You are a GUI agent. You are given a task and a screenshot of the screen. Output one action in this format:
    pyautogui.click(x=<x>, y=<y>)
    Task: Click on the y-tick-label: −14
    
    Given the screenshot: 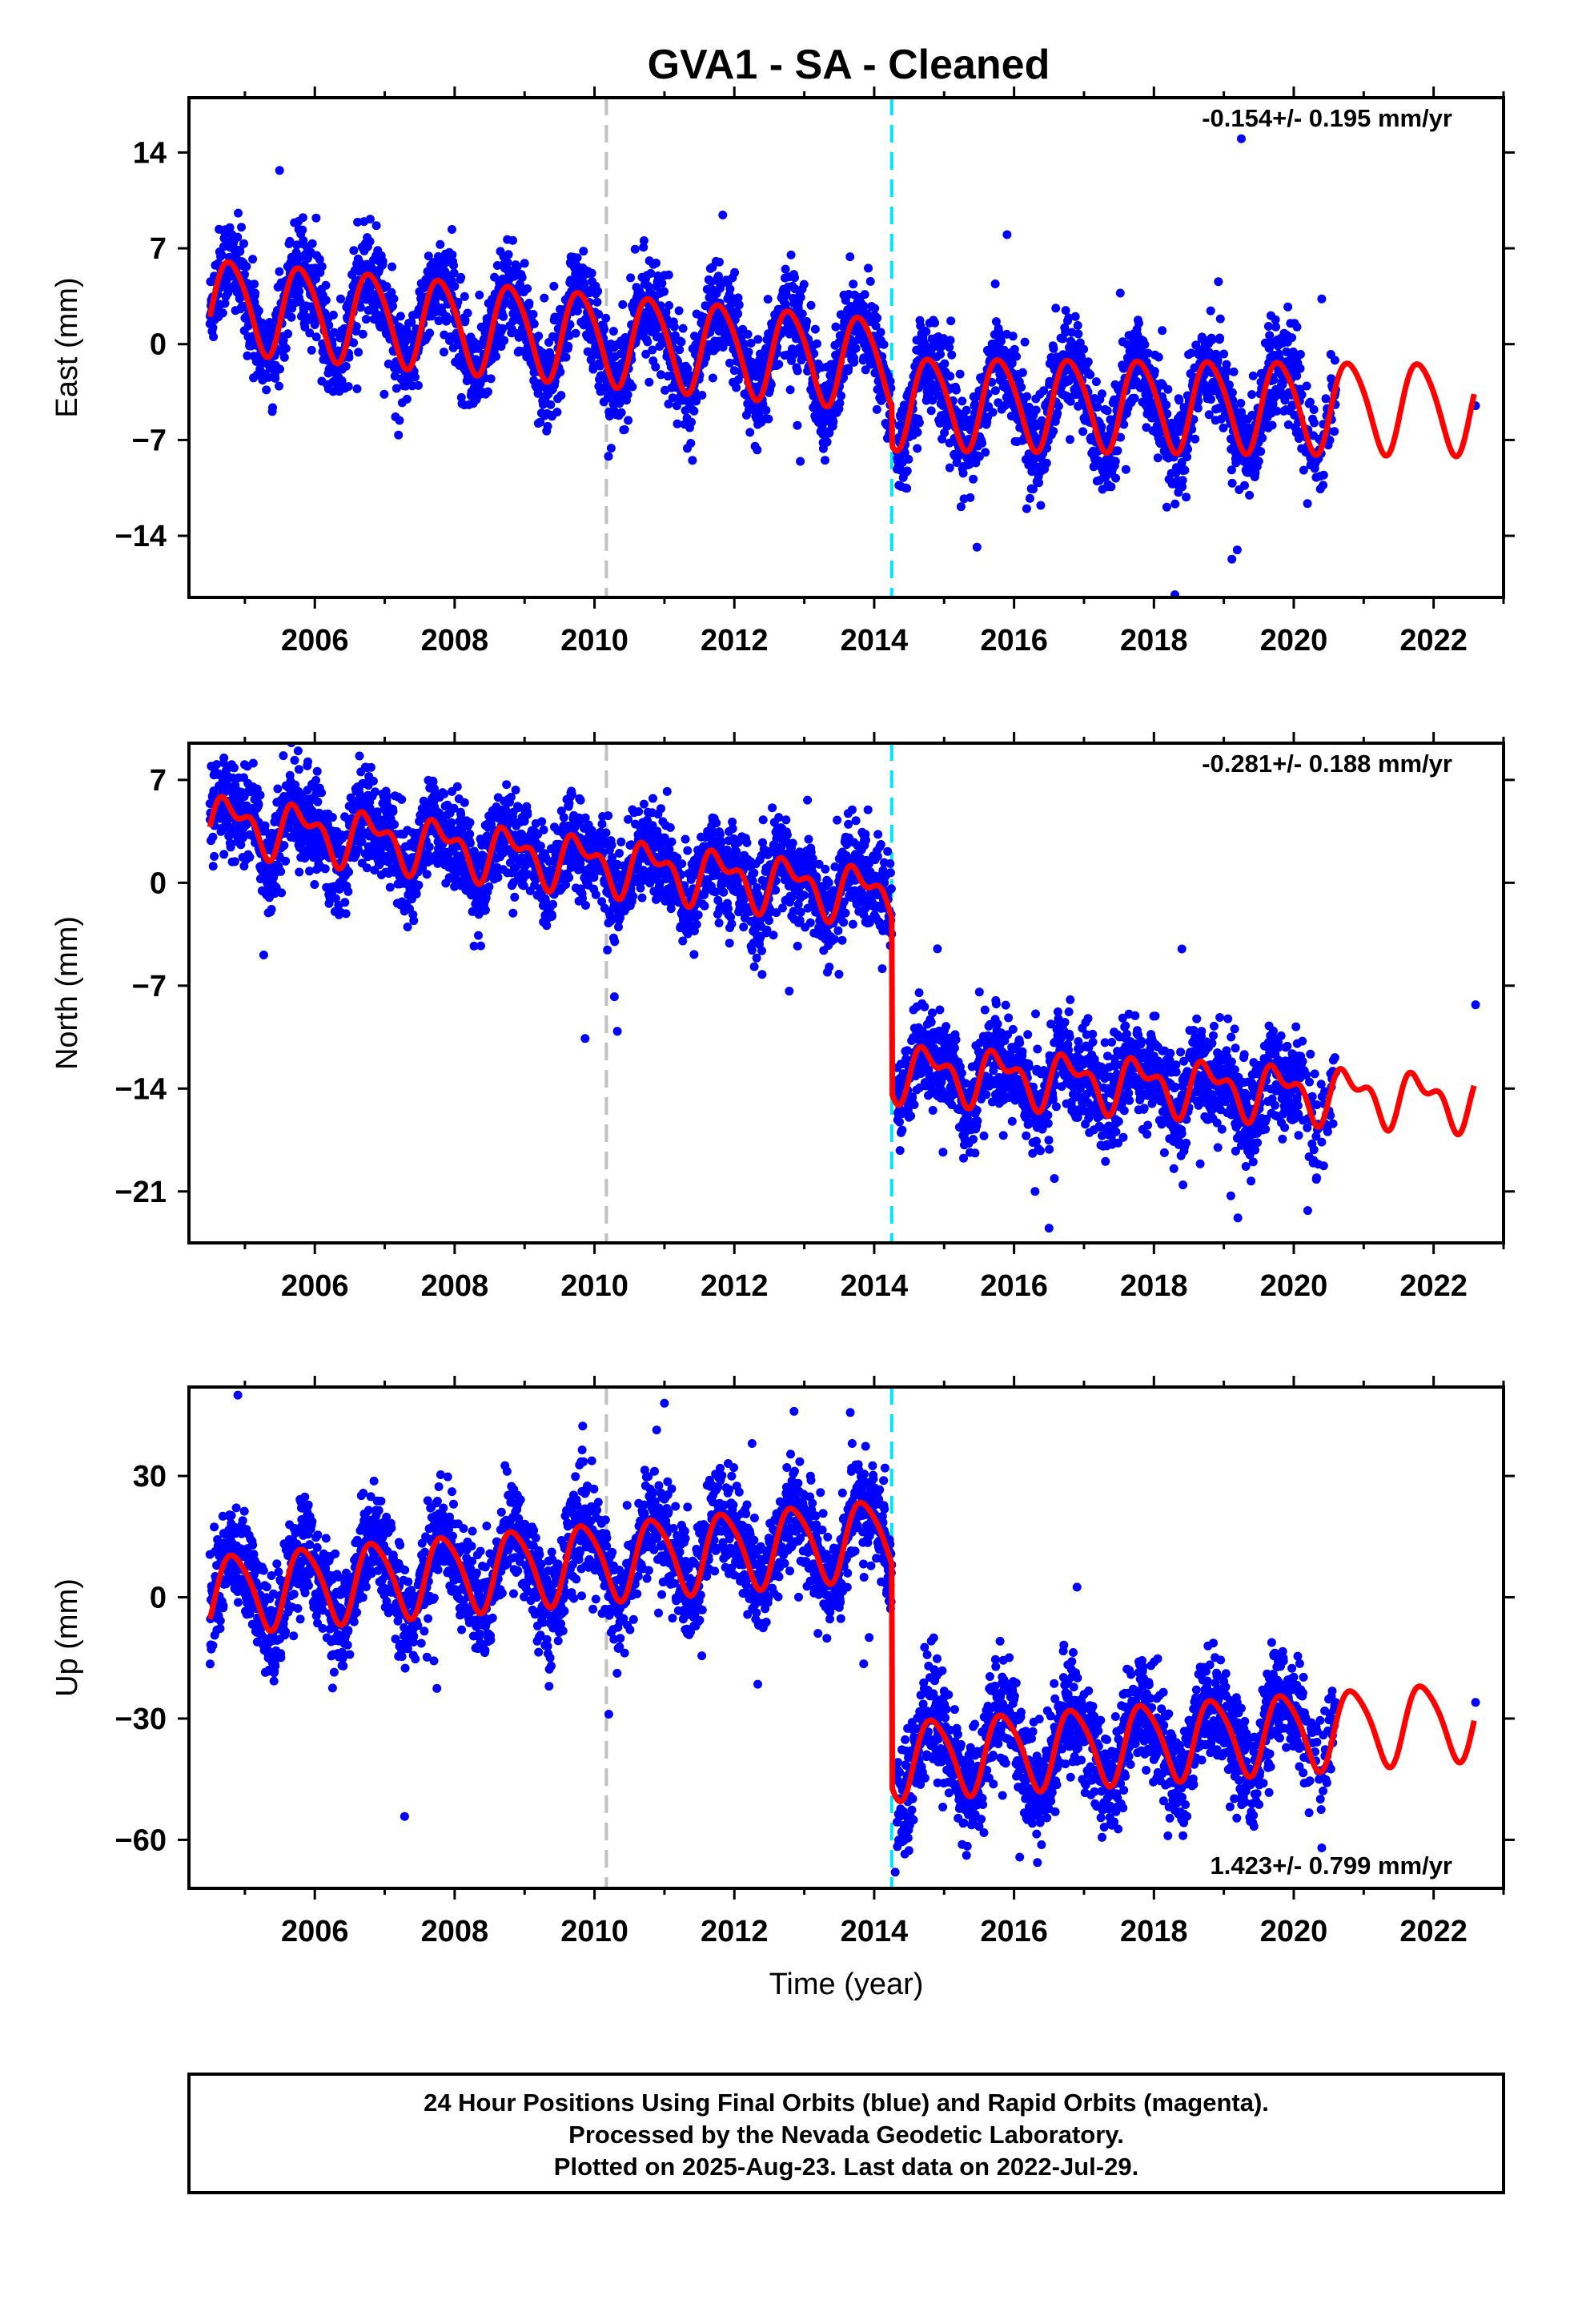 What is the action you would take?
    pyautogui.click(x=141, y=536)
    